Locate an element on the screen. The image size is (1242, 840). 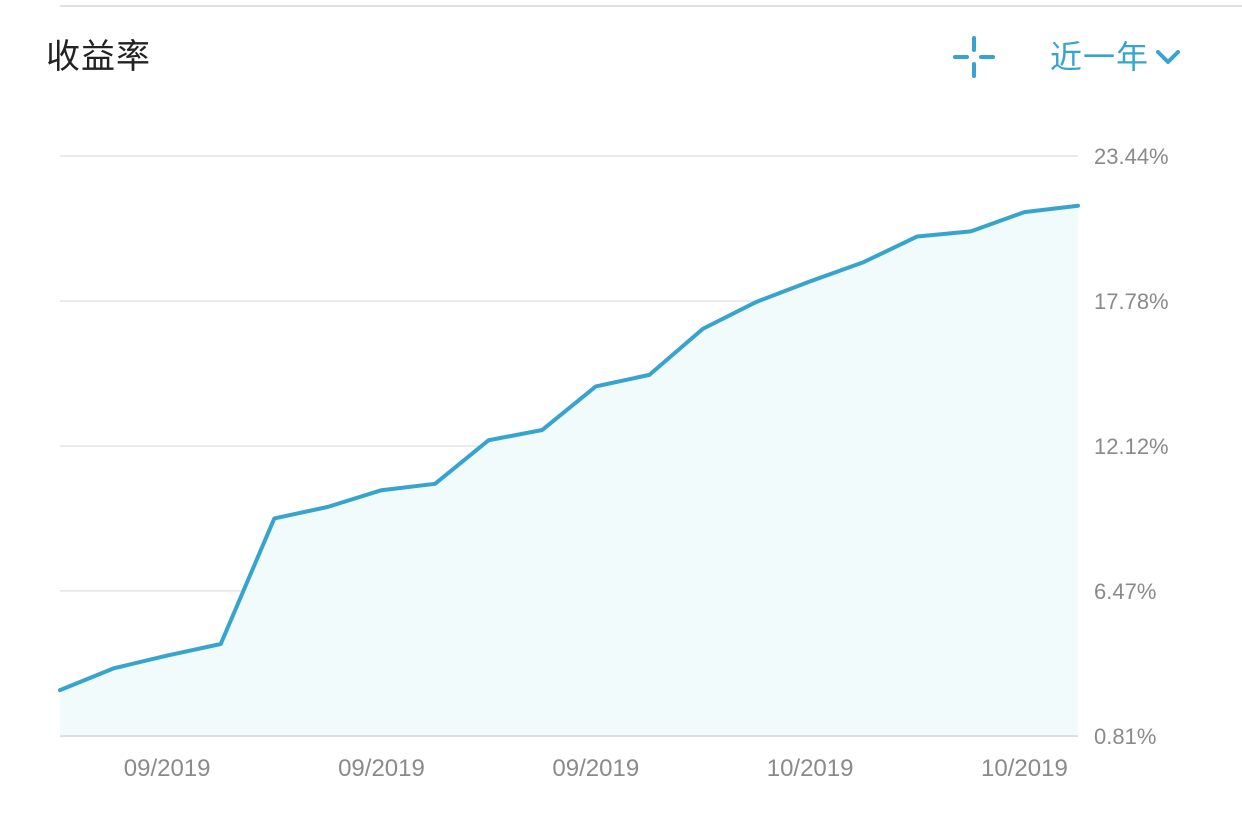
crosshair-icon is located at coordinates (974, 57).